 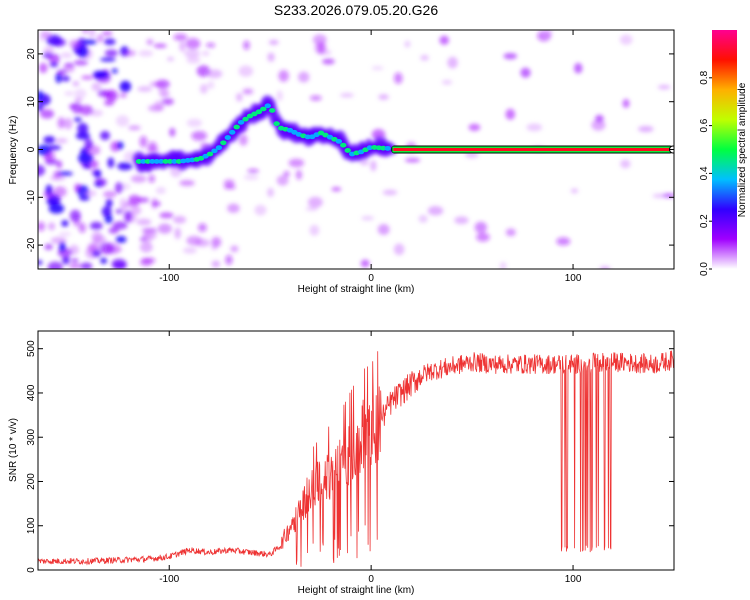 I want to click on snr-xtick-label: -100, so click(x=169, y=579).